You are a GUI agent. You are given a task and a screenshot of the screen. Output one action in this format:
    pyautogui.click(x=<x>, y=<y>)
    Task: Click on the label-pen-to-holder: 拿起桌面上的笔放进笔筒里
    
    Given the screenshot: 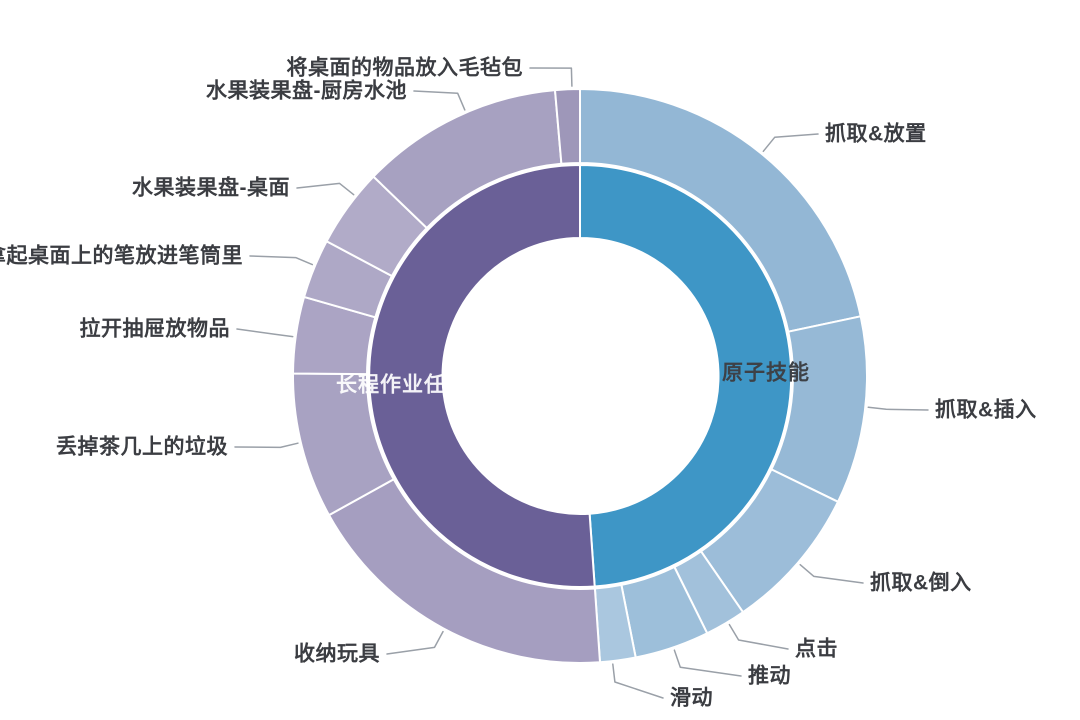 What is the action you would take?
    pyautogui.click(x=121, y=256)
    